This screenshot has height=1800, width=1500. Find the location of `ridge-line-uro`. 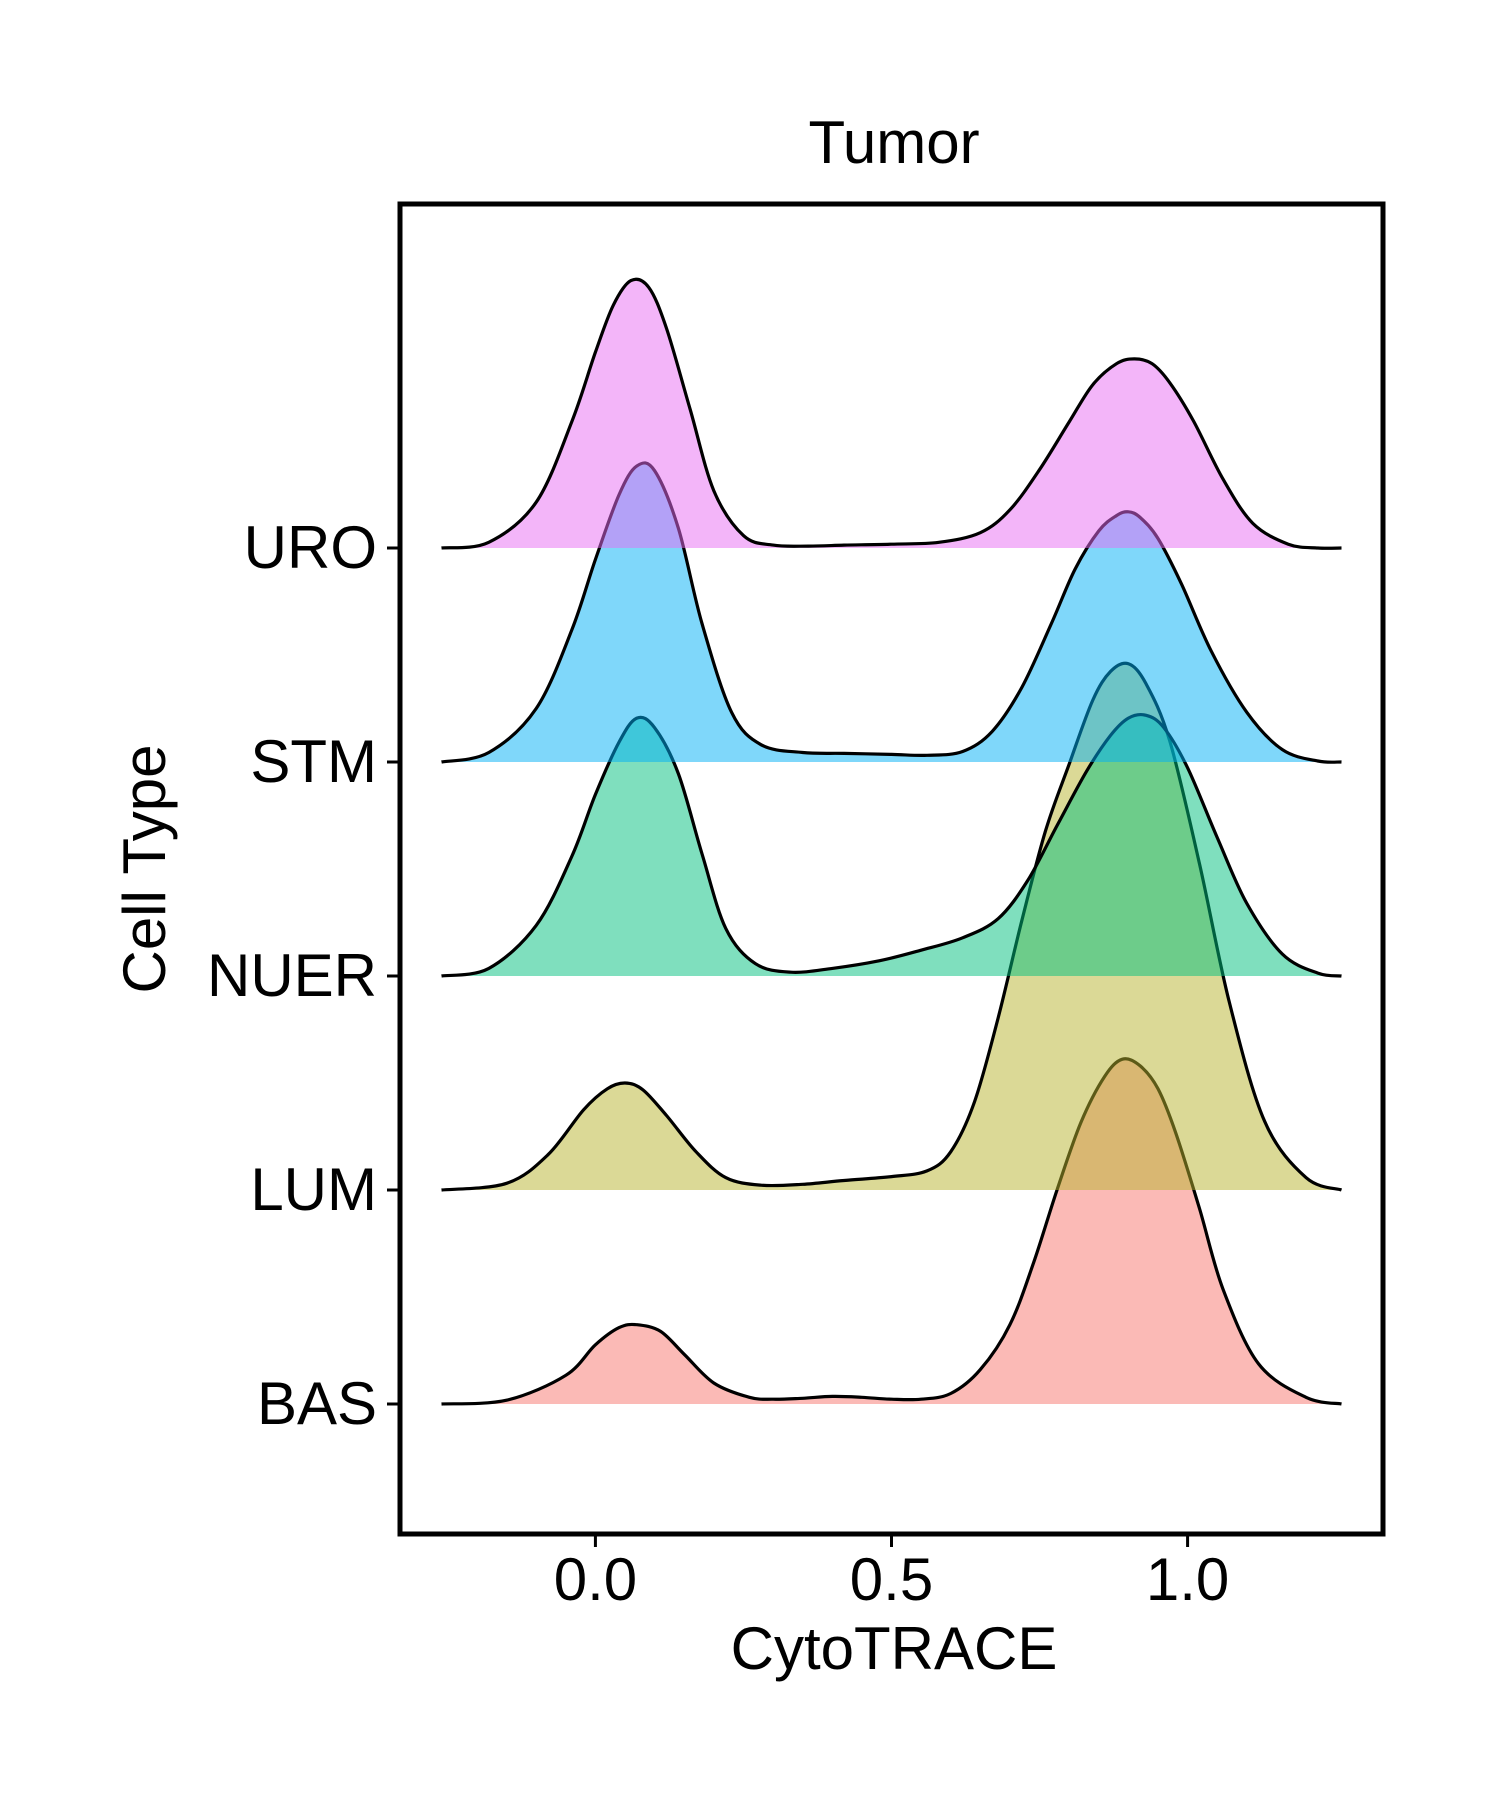

ridge-line-uro is located at coordinates (891, 413).